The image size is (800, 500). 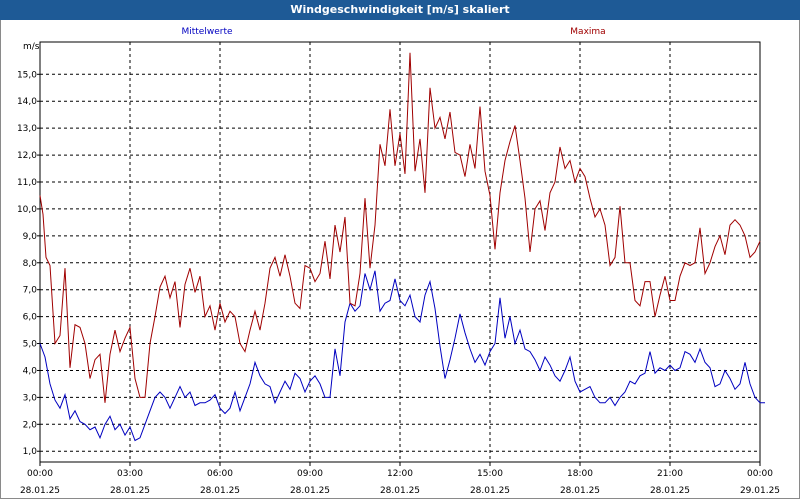 I want to click on y-tick-label: 11,0, so click(x=27, y=183).